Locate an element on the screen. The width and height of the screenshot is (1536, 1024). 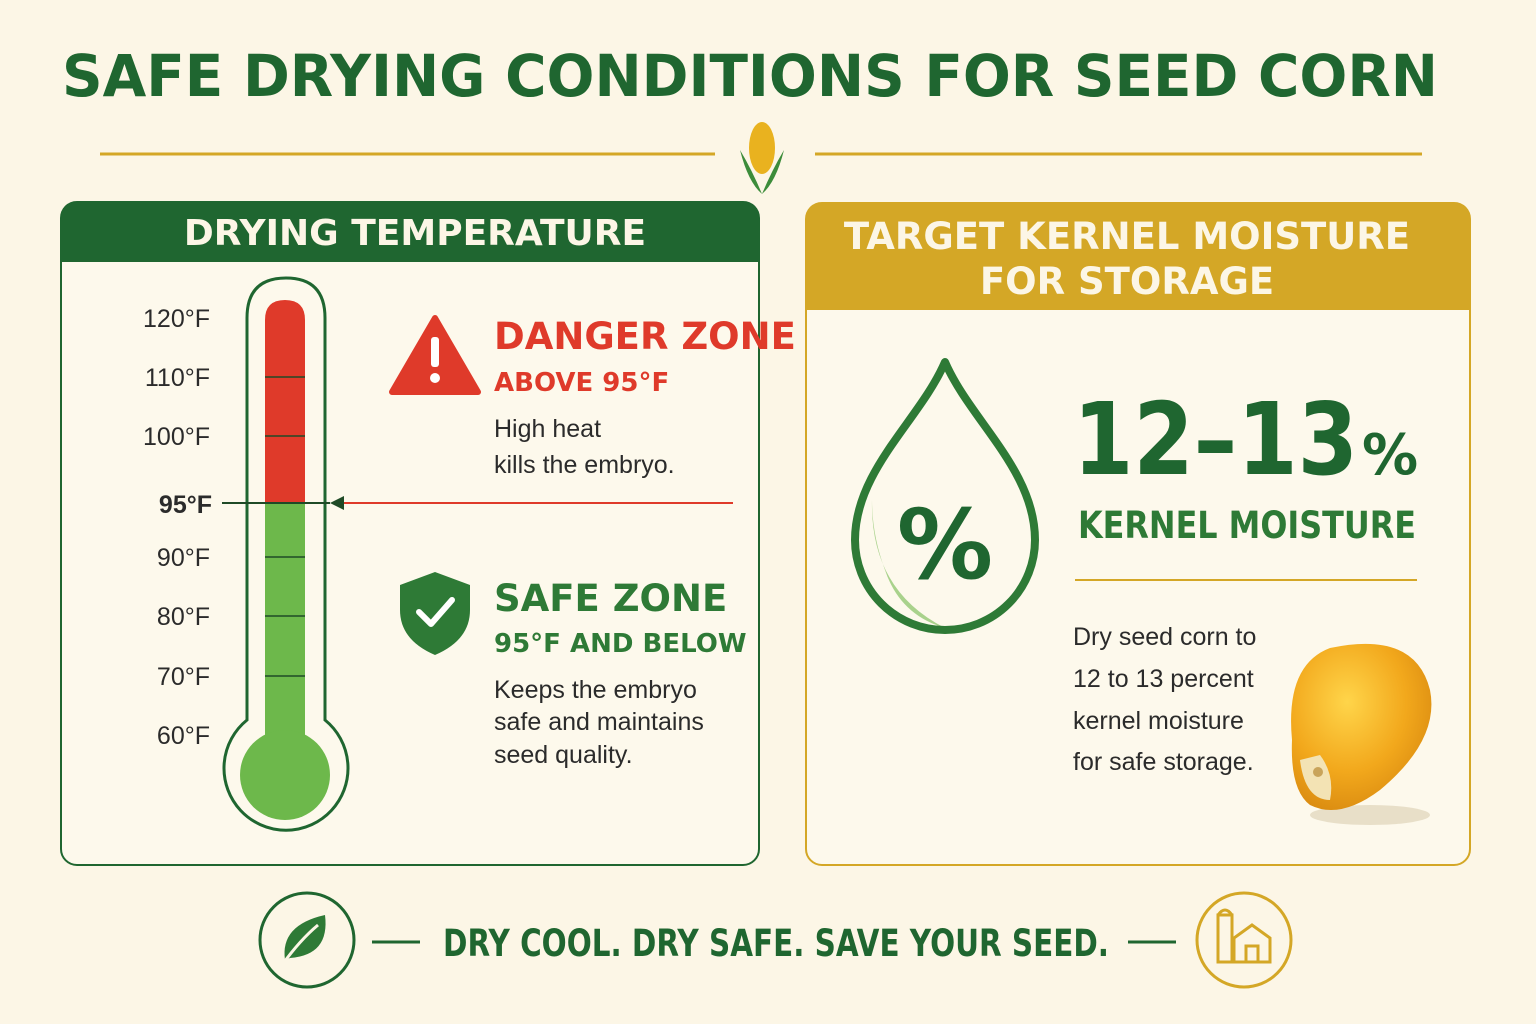
moisture-text: Dry seed corn to is located at coordinates (1164, 637).